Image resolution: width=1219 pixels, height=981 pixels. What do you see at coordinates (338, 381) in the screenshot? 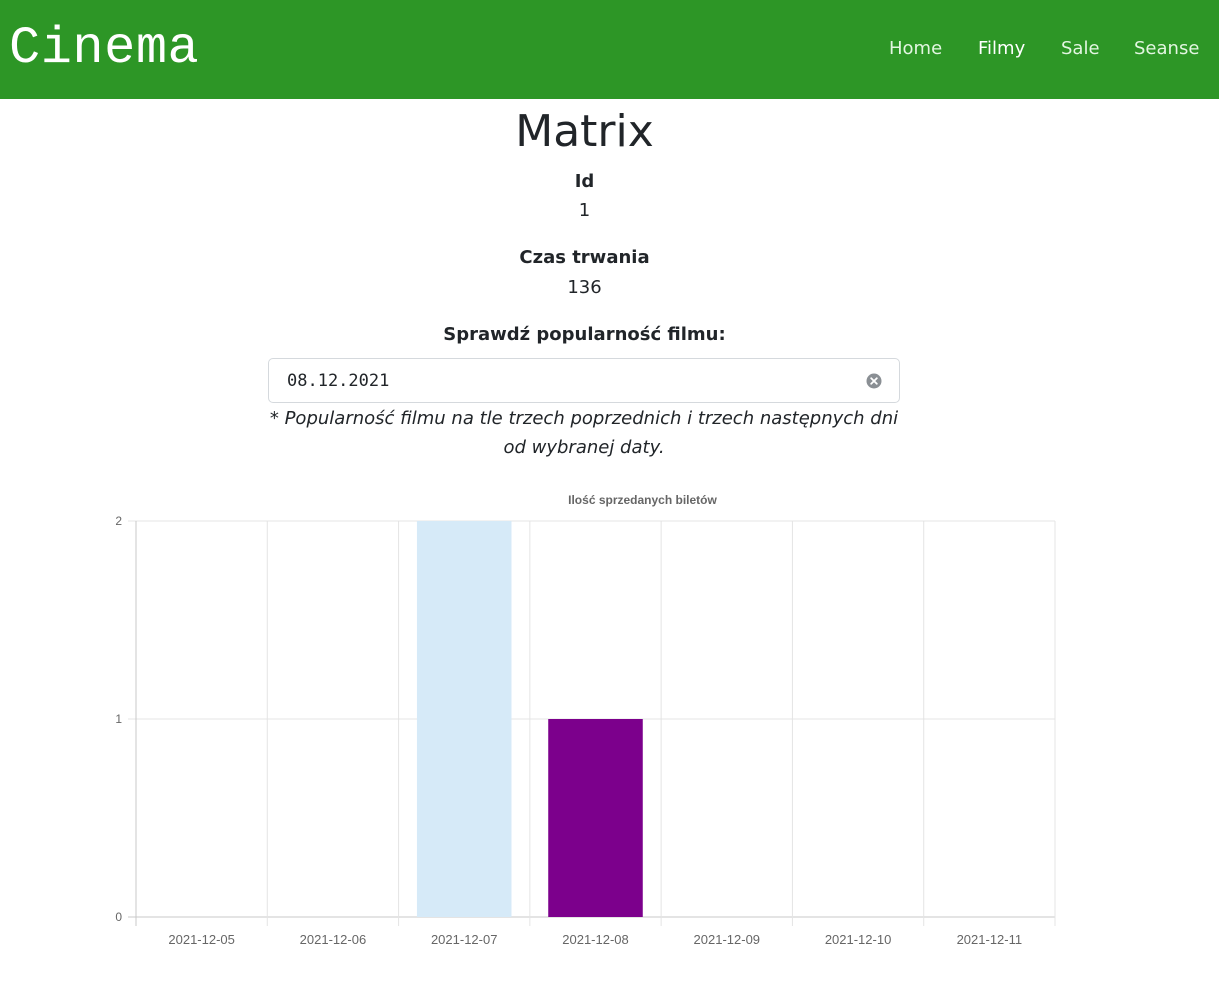
I see `date-input-value: 08.12.2021` at bounding box center [338, 381].